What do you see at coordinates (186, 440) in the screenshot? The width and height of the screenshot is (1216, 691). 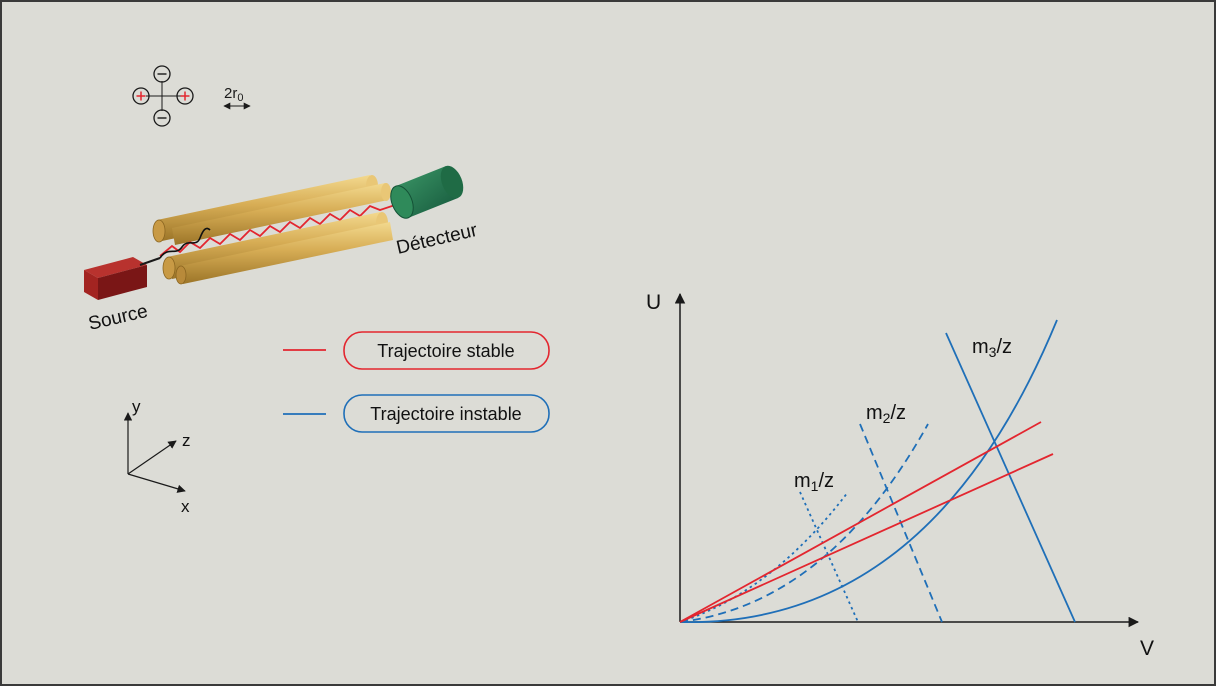 I see `axis-z-label: z` at bounding box center [186, 440].